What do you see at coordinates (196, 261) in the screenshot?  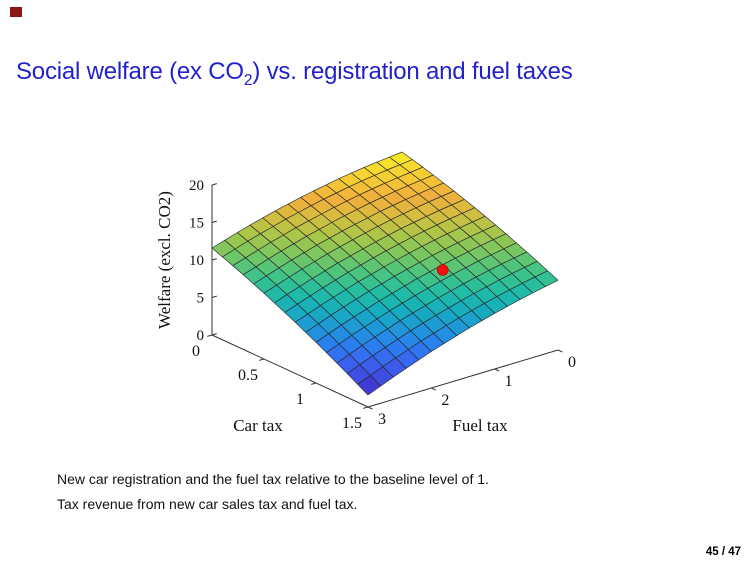 I see `welfare-axis-tick-label: 10` at bounding box center [196, 261].